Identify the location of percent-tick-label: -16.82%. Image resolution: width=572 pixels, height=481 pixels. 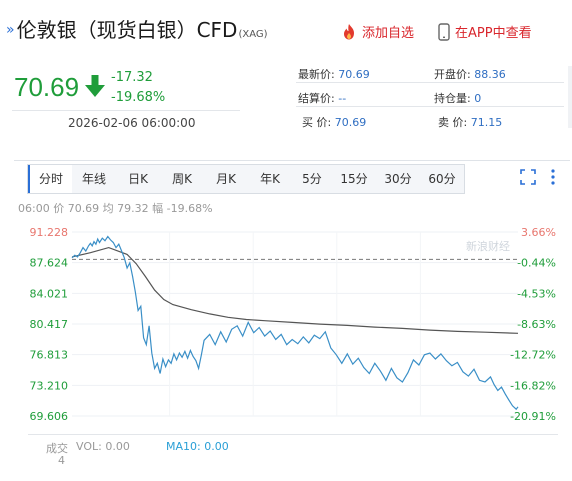
(533, 385).